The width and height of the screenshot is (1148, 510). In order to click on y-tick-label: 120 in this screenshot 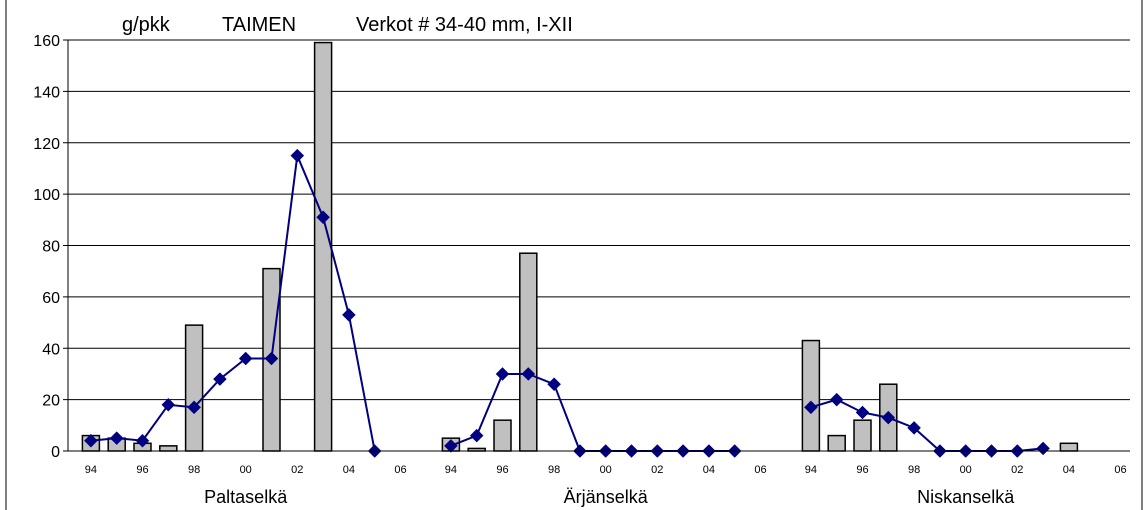, I will do `click(46, 144)`.